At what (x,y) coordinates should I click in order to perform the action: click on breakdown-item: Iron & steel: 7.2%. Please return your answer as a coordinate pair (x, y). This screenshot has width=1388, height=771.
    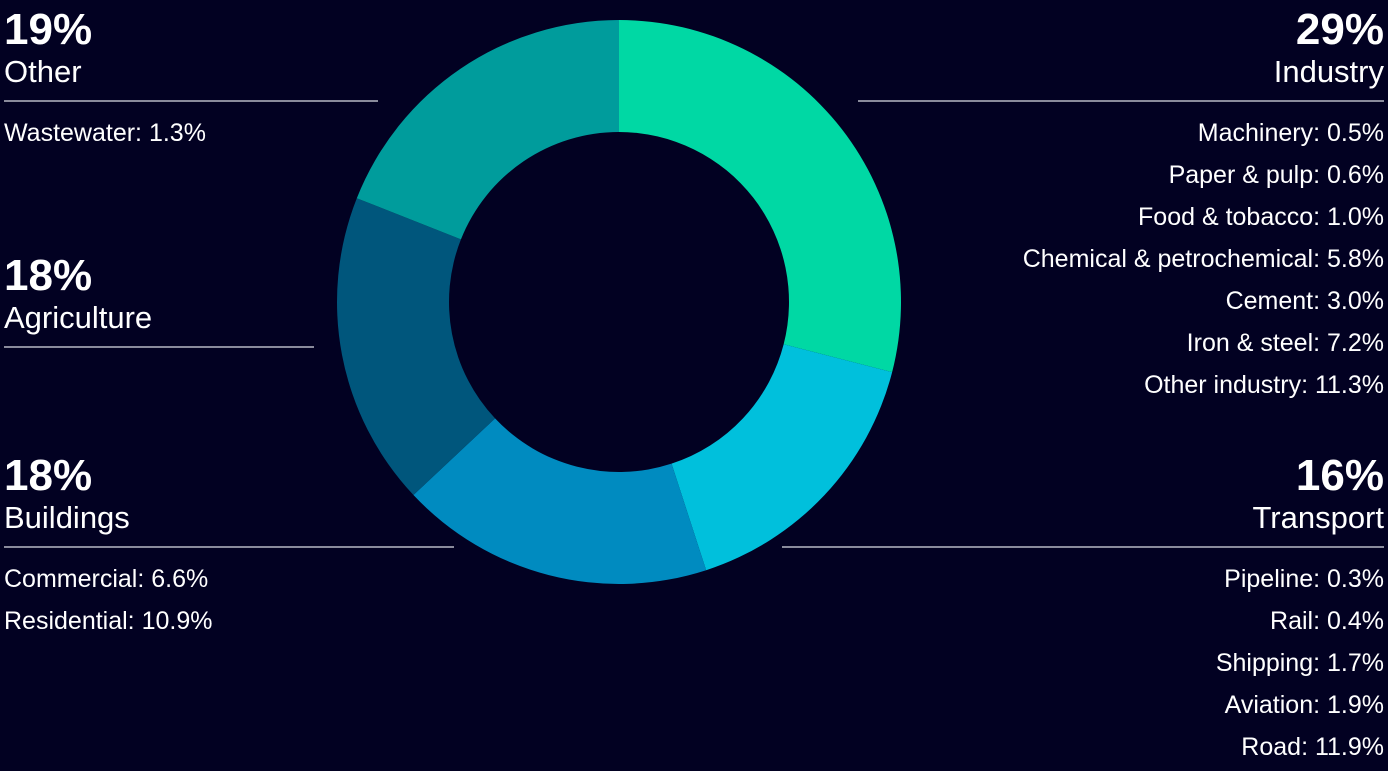
    Looking at the image, I should click on (1285, 343).